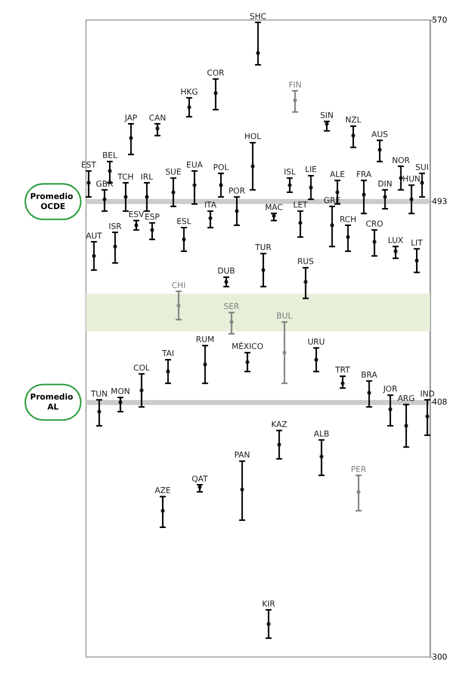  What do you see at coordinates (205, 339) in the screenshot?
I see `x-tick-label: RUM` at bounding box center [205, 339].